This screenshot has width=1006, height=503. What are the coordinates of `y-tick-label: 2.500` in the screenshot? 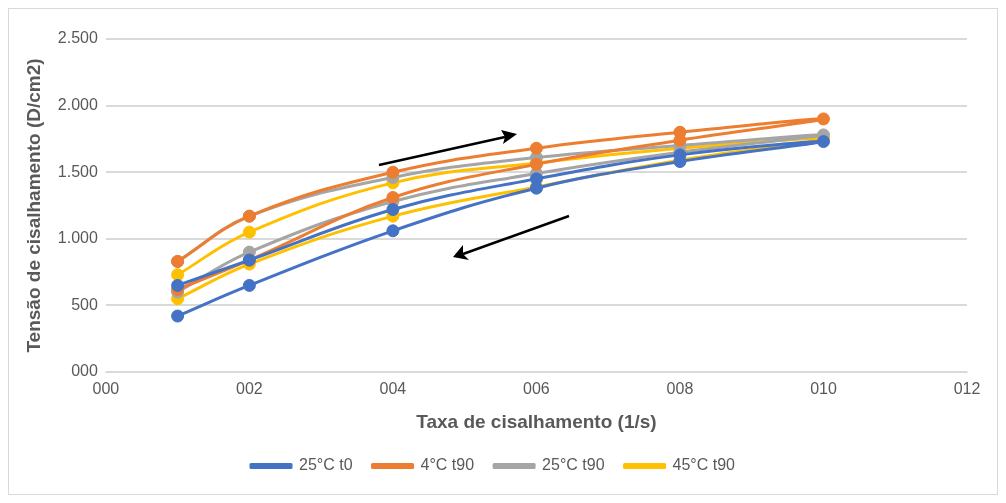 It's located at (77, 38).